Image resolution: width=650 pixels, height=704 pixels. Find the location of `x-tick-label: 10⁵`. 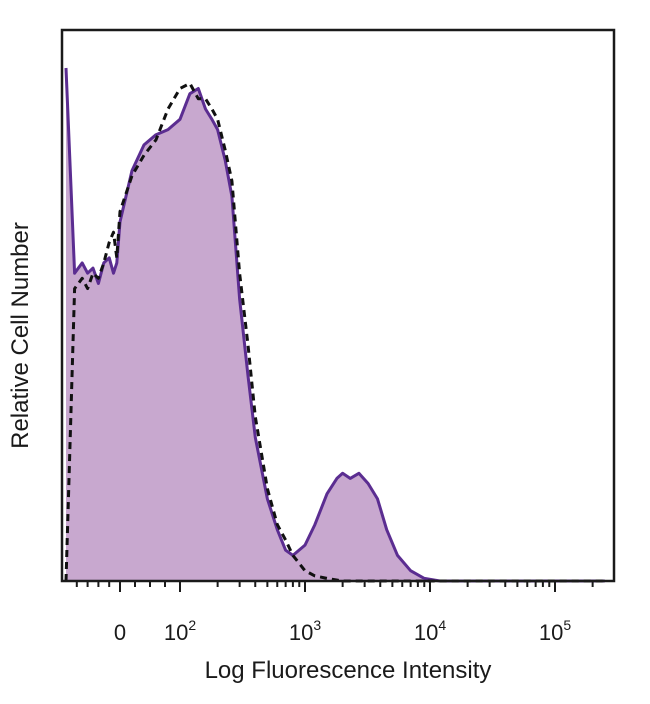

x-tick-label: 10⁵ is located at coordinates (555, 631).